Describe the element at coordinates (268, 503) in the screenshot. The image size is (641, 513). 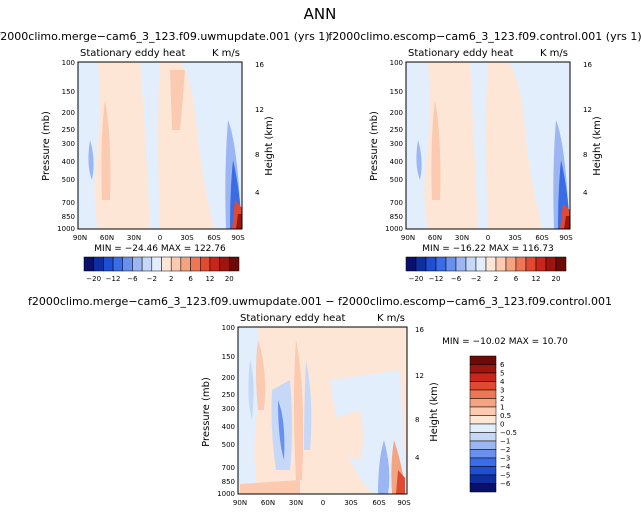
I see `x-tick-label: 60N` at that location.